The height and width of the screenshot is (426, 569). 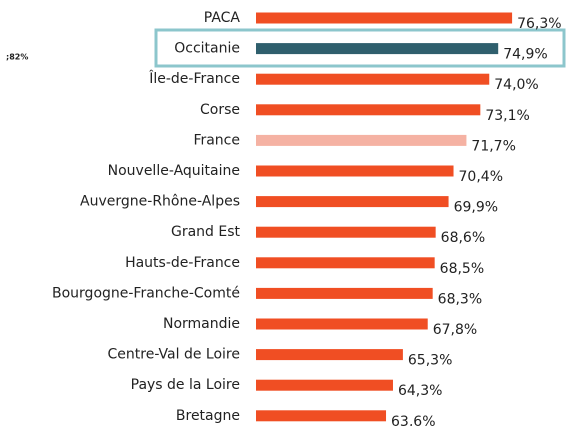 I want to click on category-label: Corse, so click(x=220, y=110).